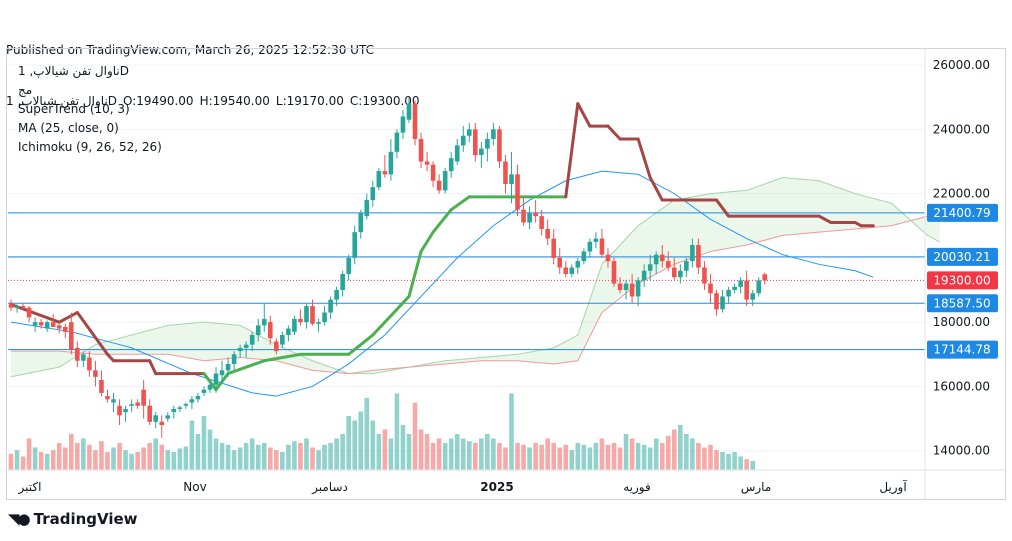 The height and width of the screenshot is (541, 1012). Describe the element at coordinates (961, 350) in the screenshot. I see `level-label: 17144.78` at that location.